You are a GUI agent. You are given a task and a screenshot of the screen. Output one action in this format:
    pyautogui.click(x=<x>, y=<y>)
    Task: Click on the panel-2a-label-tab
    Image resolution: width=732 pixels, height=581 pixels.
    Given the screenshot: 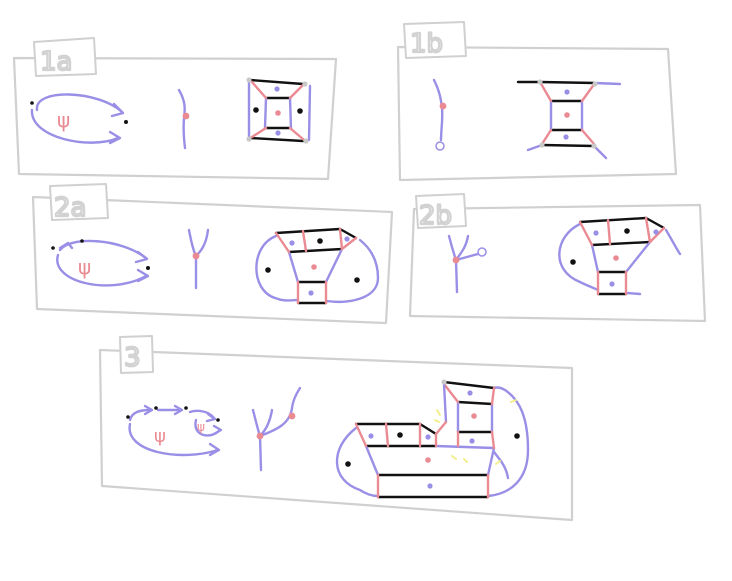 What is the action you would take?
    pyautogui.click(x=79, y=202)
    